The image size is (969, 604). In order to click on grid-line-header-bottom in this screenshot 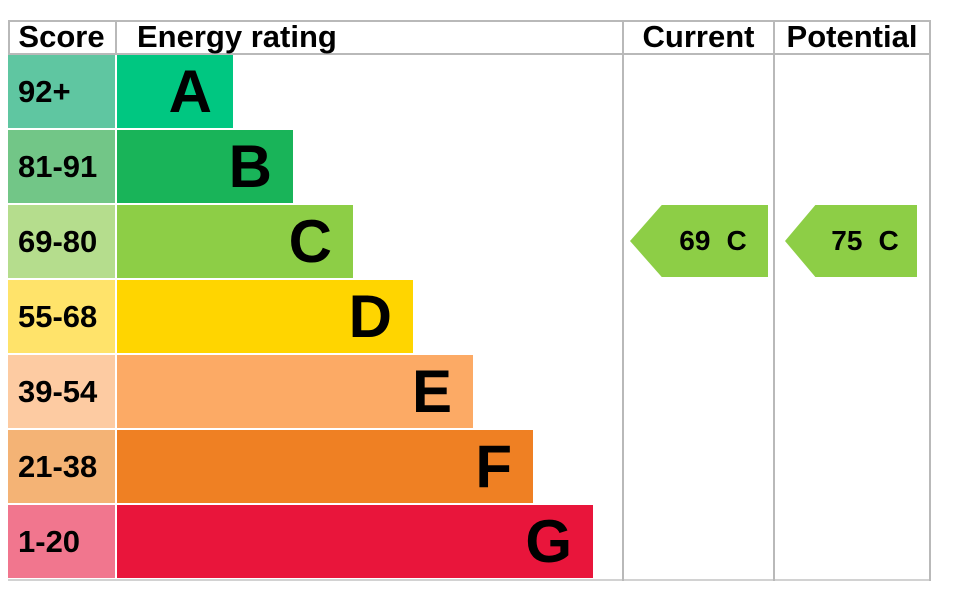, I will do `click(469, 54)`.